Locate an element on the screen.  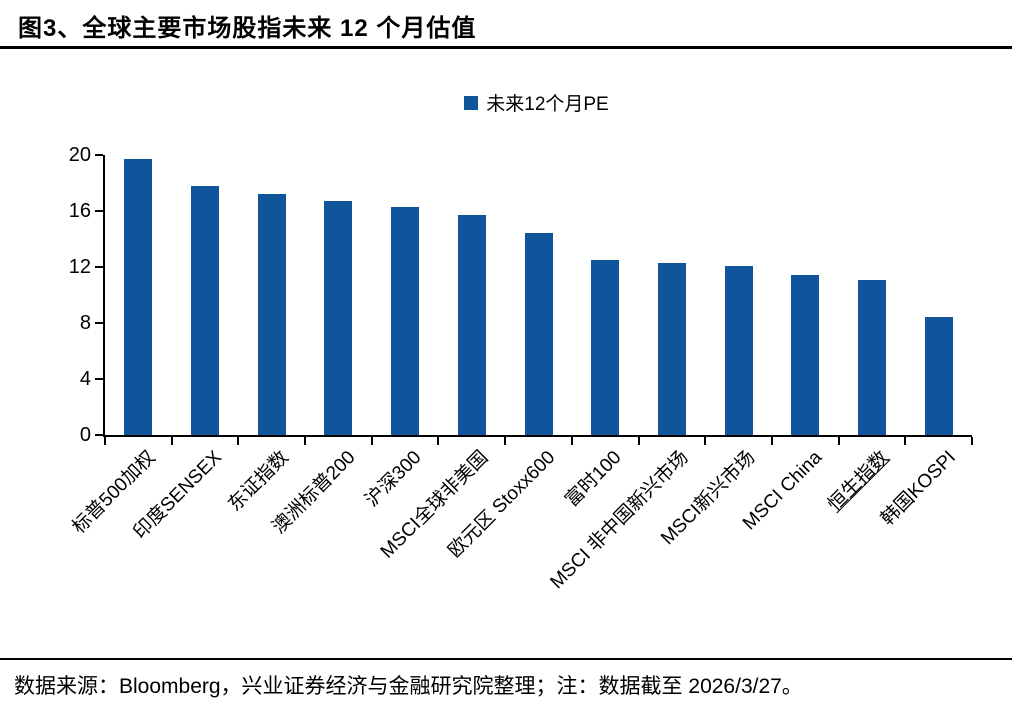
footer-rule is located at coordinates (506, 659).